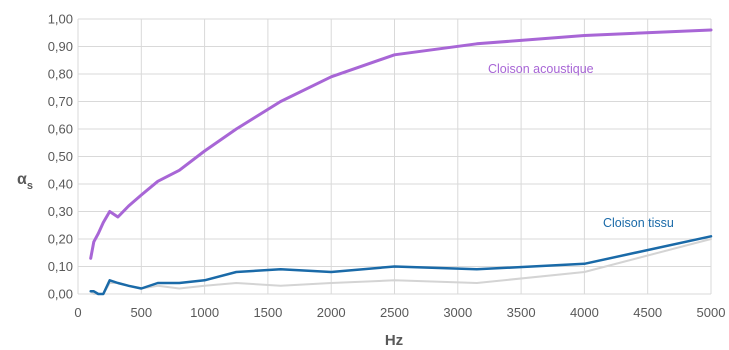 The height and width of the screenshot is (350, 729). Describe the element at coordinates (638, 223) in the screenshot. I see `series-label-cloison-tissu: Cloison tissu` at that location.